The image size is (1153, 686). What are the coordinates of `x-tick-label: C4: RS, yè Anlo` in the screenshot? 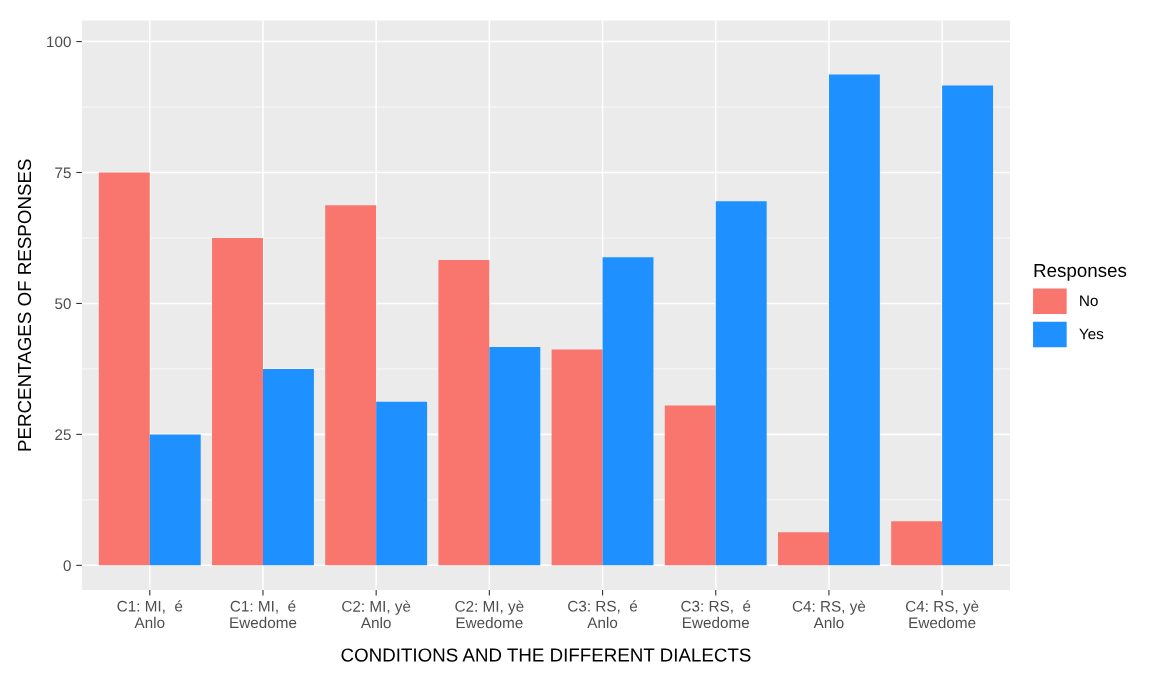 It's located at (829, 614).